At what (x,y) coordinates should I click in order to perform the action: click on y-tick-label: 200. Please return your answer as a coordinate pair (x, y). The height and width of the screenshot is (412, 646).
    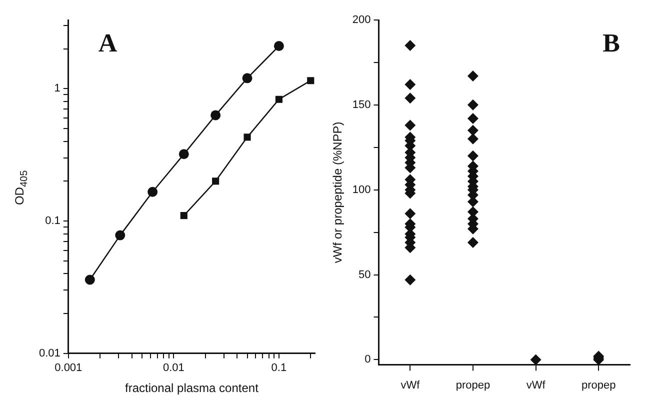
    Looking at the image, I should click on (361, 20).